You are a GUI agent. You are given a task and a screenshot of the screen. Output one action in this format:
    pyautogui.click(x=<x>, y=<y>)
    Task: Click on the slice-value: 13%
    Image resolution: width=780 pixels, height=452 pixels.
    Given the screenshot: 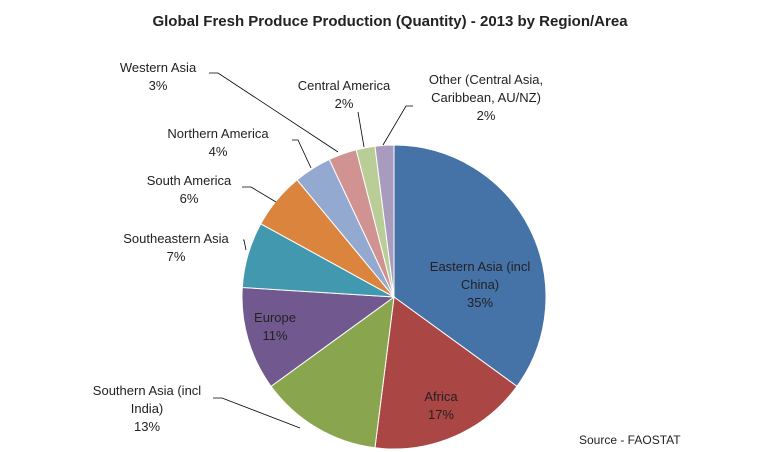 What is the action you would take?
    pyautogui.click(x=147, y=426)
    